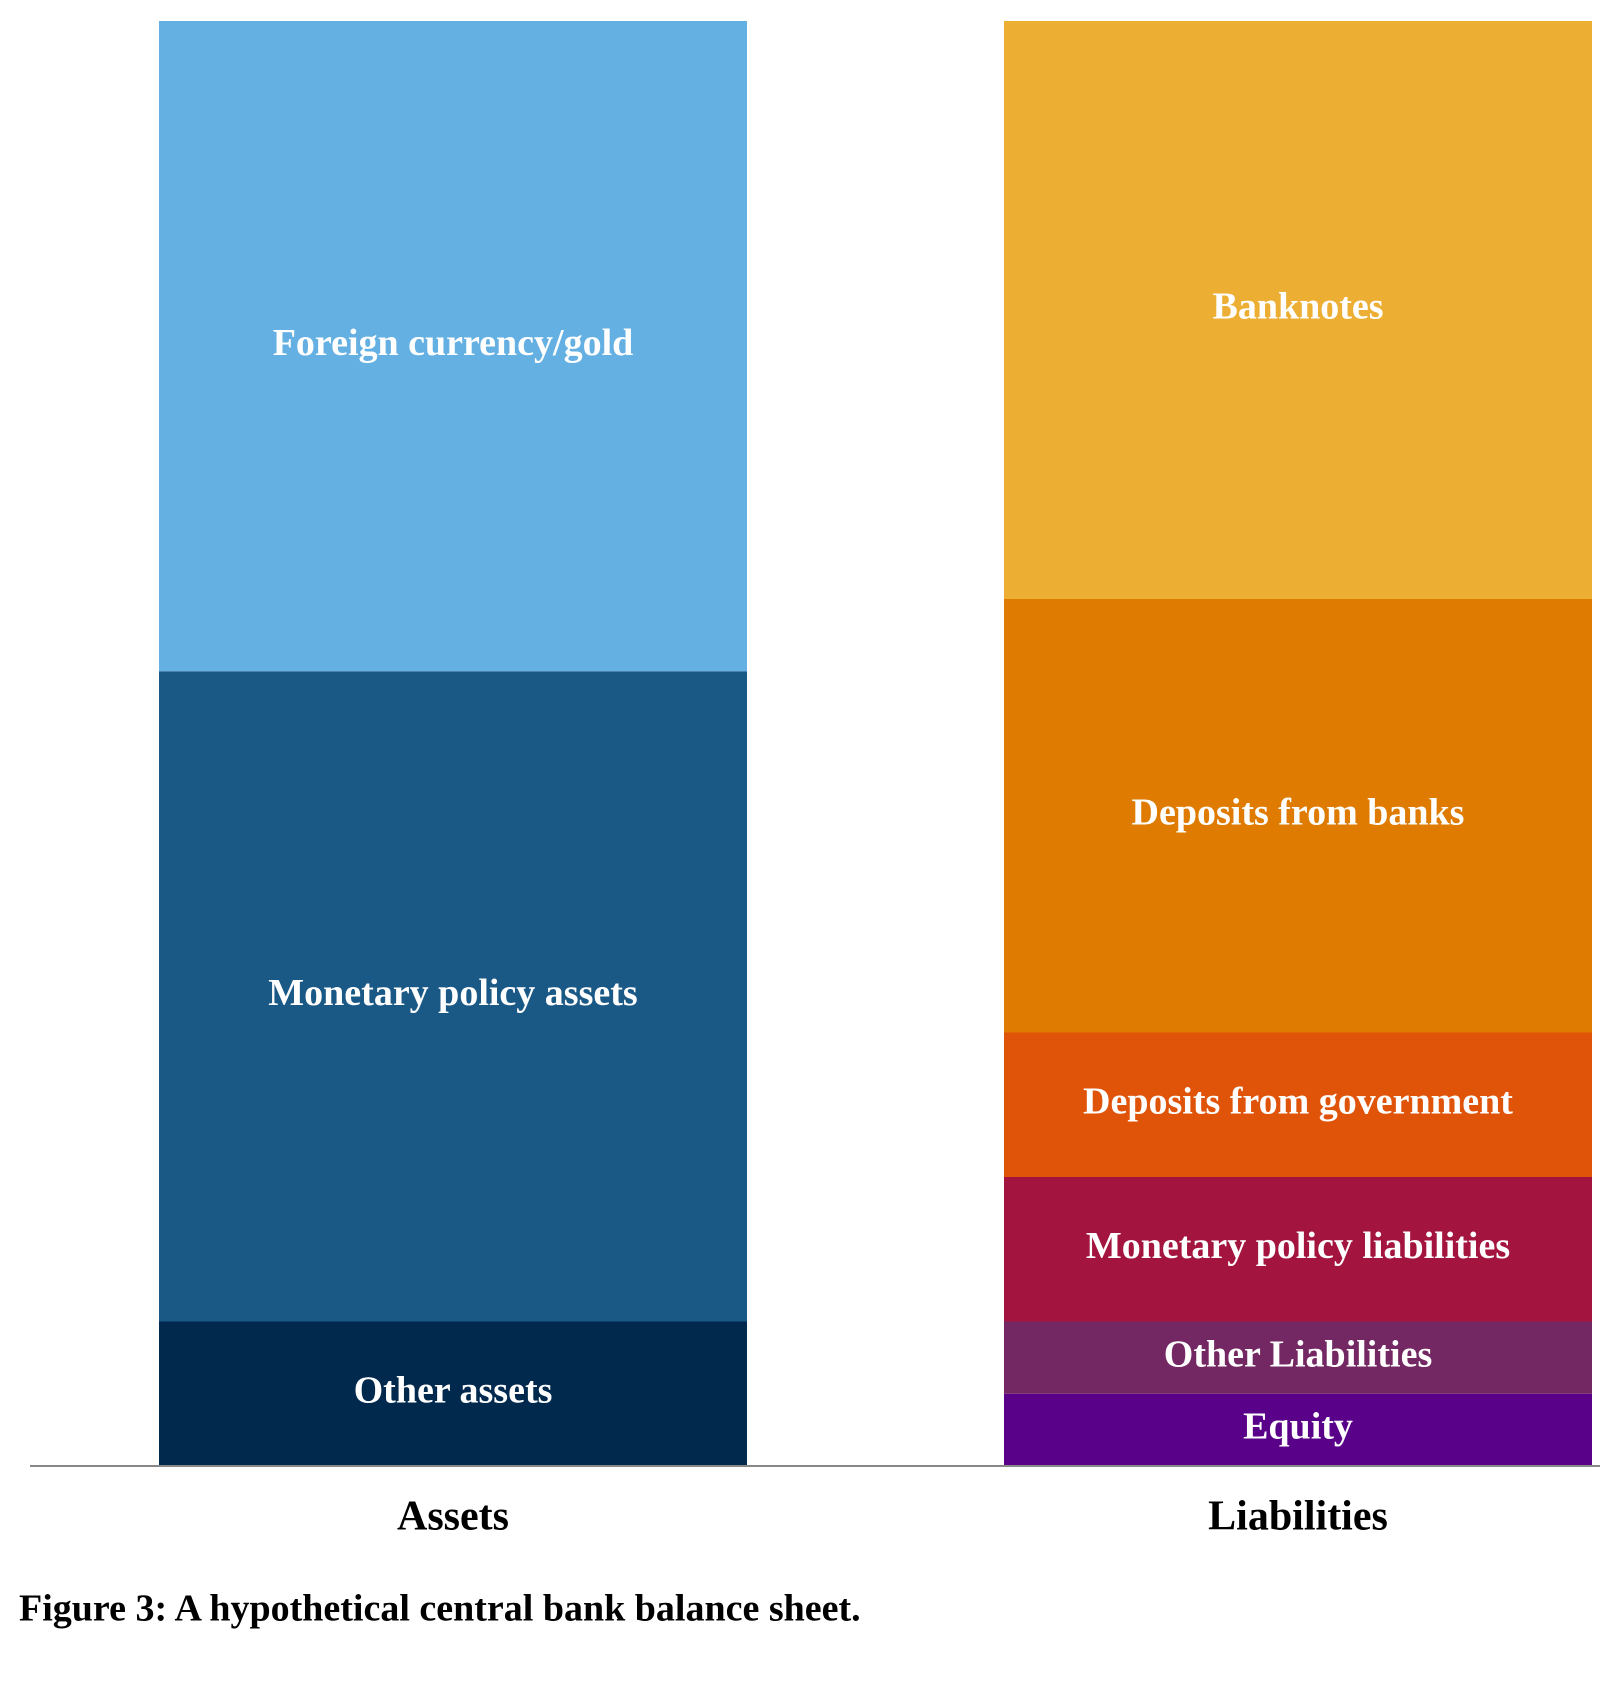  What do you see at coordinates (453, 343) in the screenshot?
I see `segment-label: Foreign currency/gold` at bounding box center [453, 343].